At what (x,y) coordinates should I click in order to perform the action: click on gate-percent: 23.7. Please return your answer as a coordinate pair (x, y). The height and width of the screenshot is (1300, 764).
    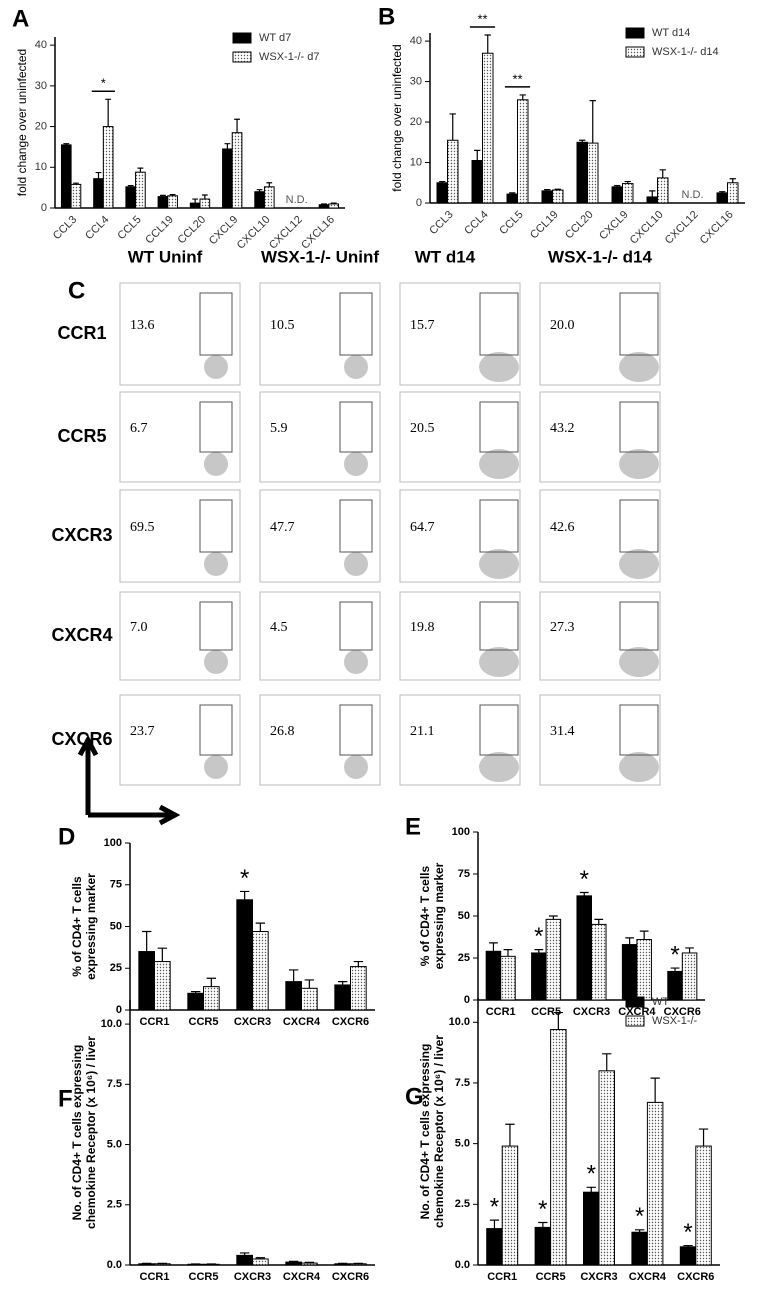
    Looking at the image, I should click on (142, 731).